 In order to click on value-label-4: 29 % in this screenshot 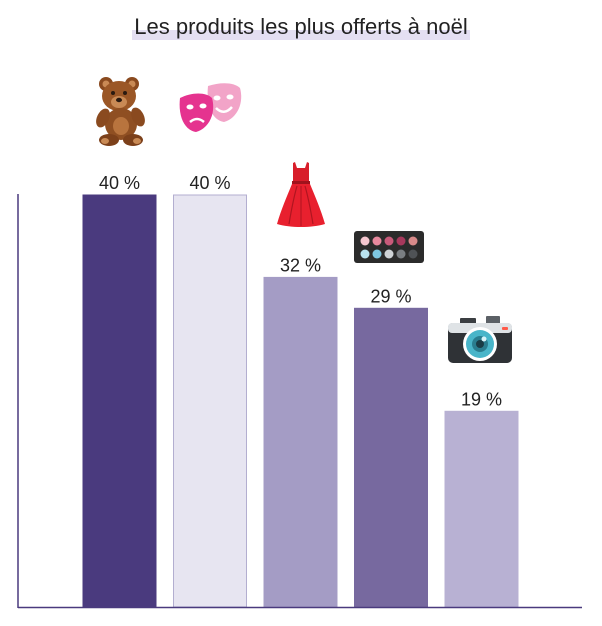, I will do `click(390, 296)`.